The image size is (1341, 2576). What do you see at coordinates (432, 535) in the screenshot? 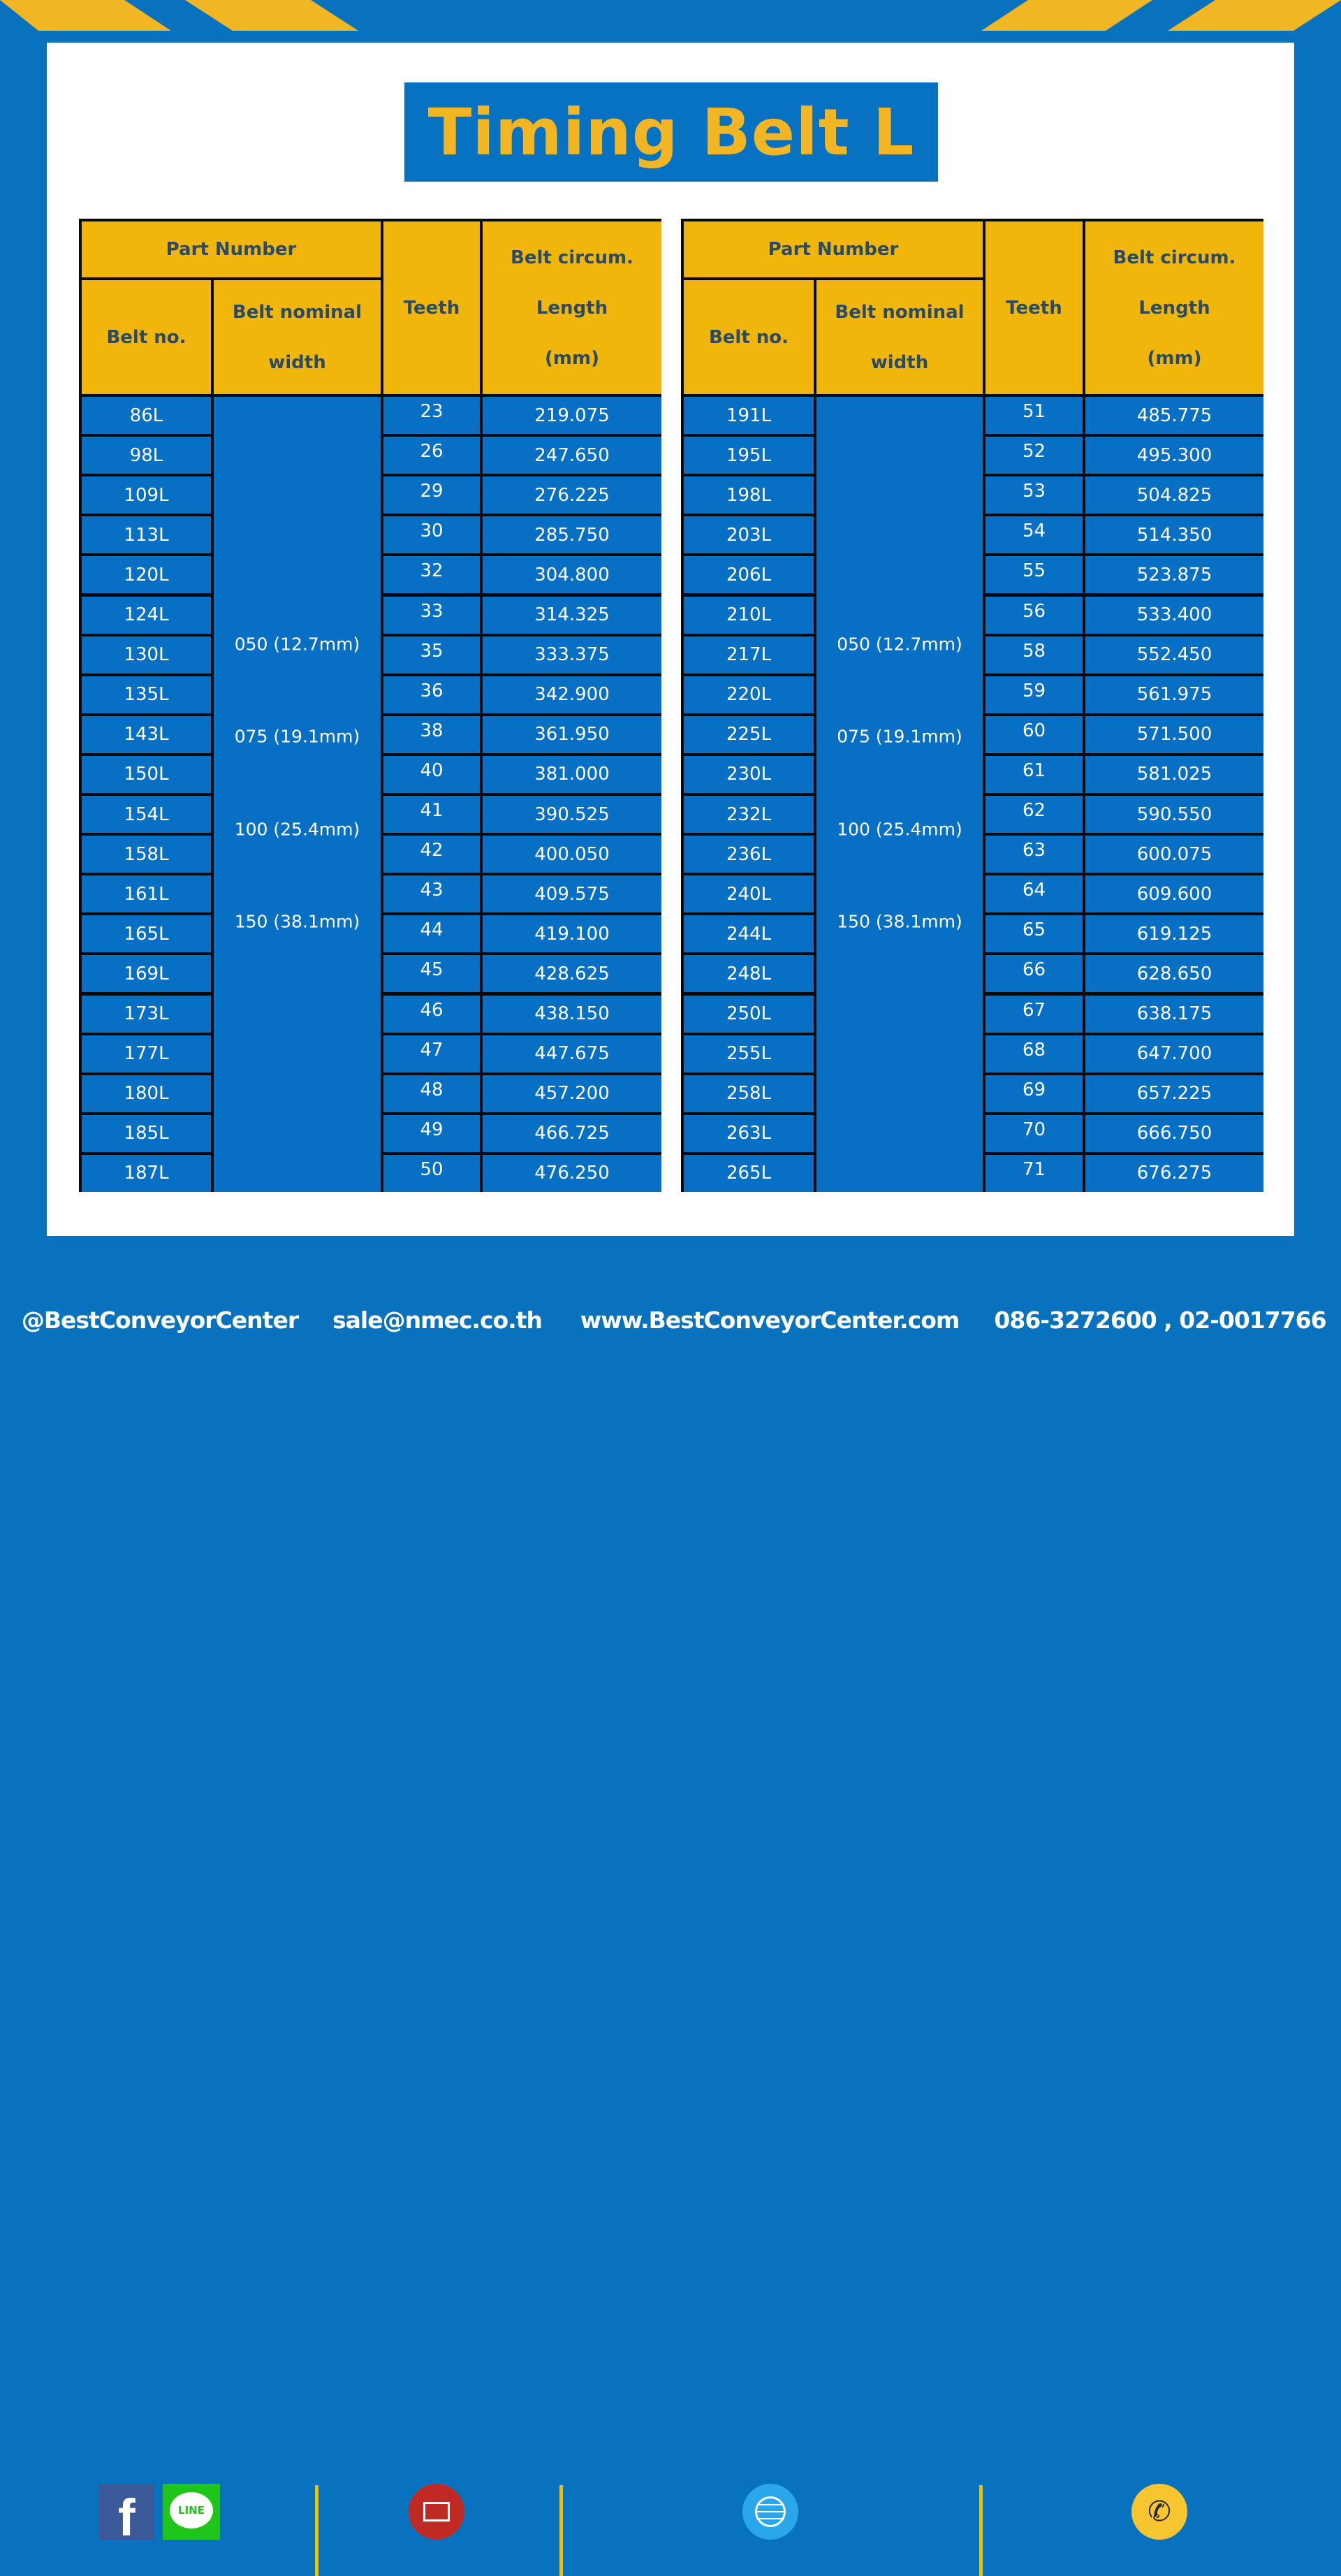
I see `teeth-cell: 30` at bounding box center [432, 535].